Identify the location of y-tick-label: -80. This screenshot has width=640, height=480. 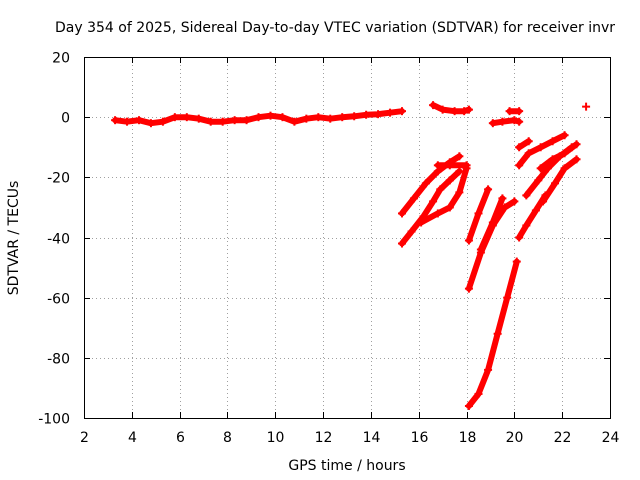
(58, 360).